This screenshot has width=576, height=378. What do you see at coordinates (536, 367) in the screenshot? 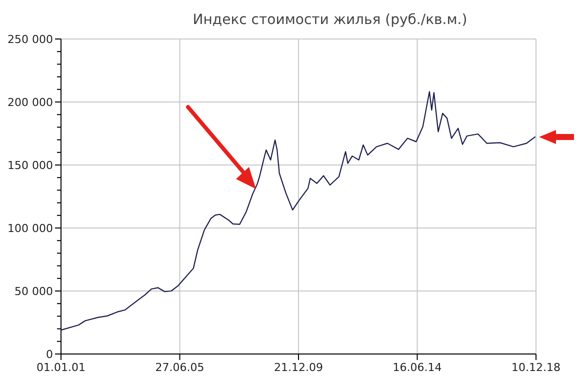
I see `x-tick-label: 10.12.18` at bounding box center [536, 367].